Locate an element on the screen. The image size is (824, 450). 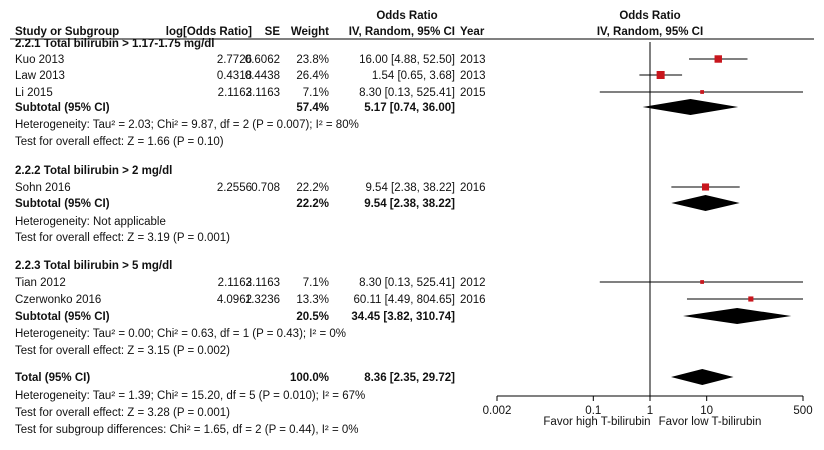
total-diamond is located at coordinates (702, 377).